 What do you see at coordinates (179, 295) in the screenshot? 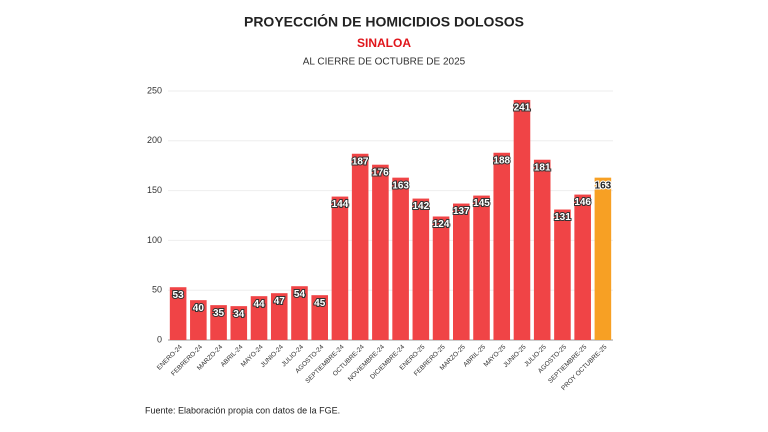
I see `data-label: 53` at bounding box center [179, 295].